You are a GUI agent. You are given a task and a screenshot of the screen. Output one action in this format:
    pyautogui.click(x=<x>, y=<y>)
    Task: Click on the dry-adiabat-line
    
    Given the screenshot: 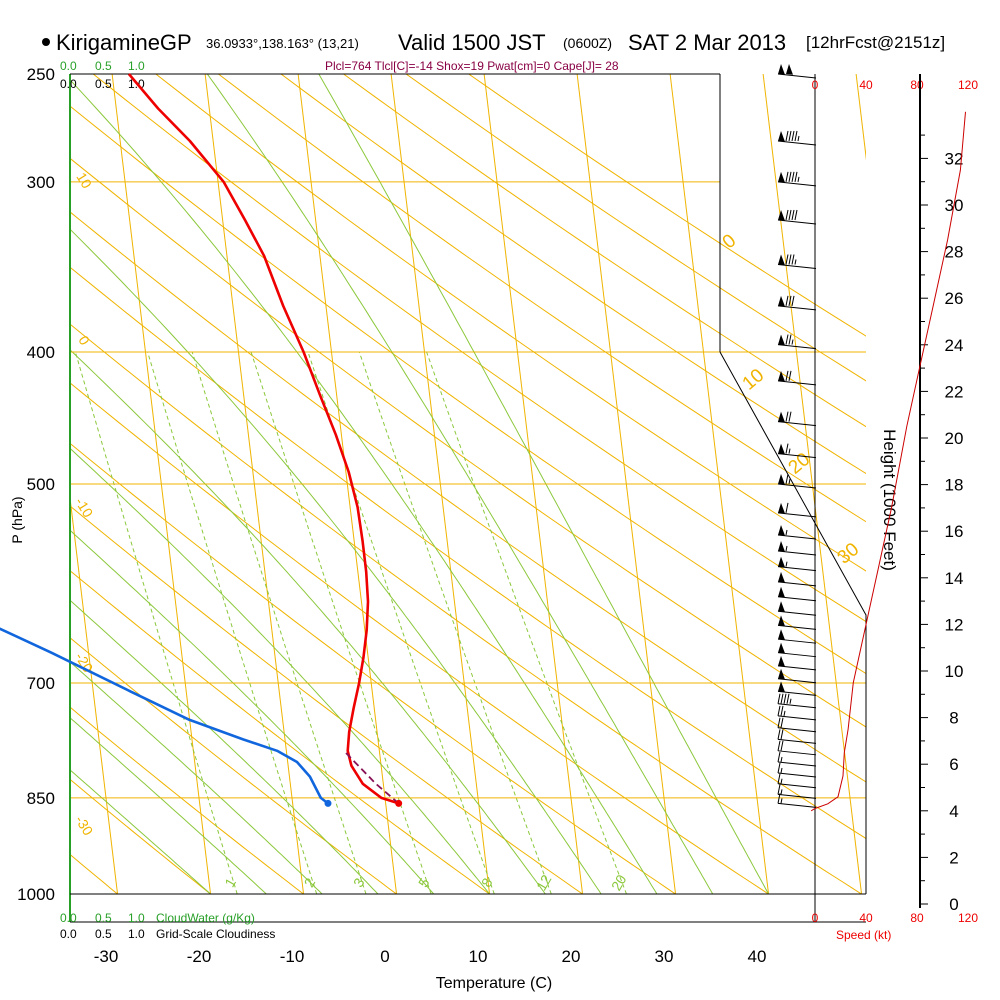 What is the action you would take?
    pyautogui.click(x=187, y=800)
    